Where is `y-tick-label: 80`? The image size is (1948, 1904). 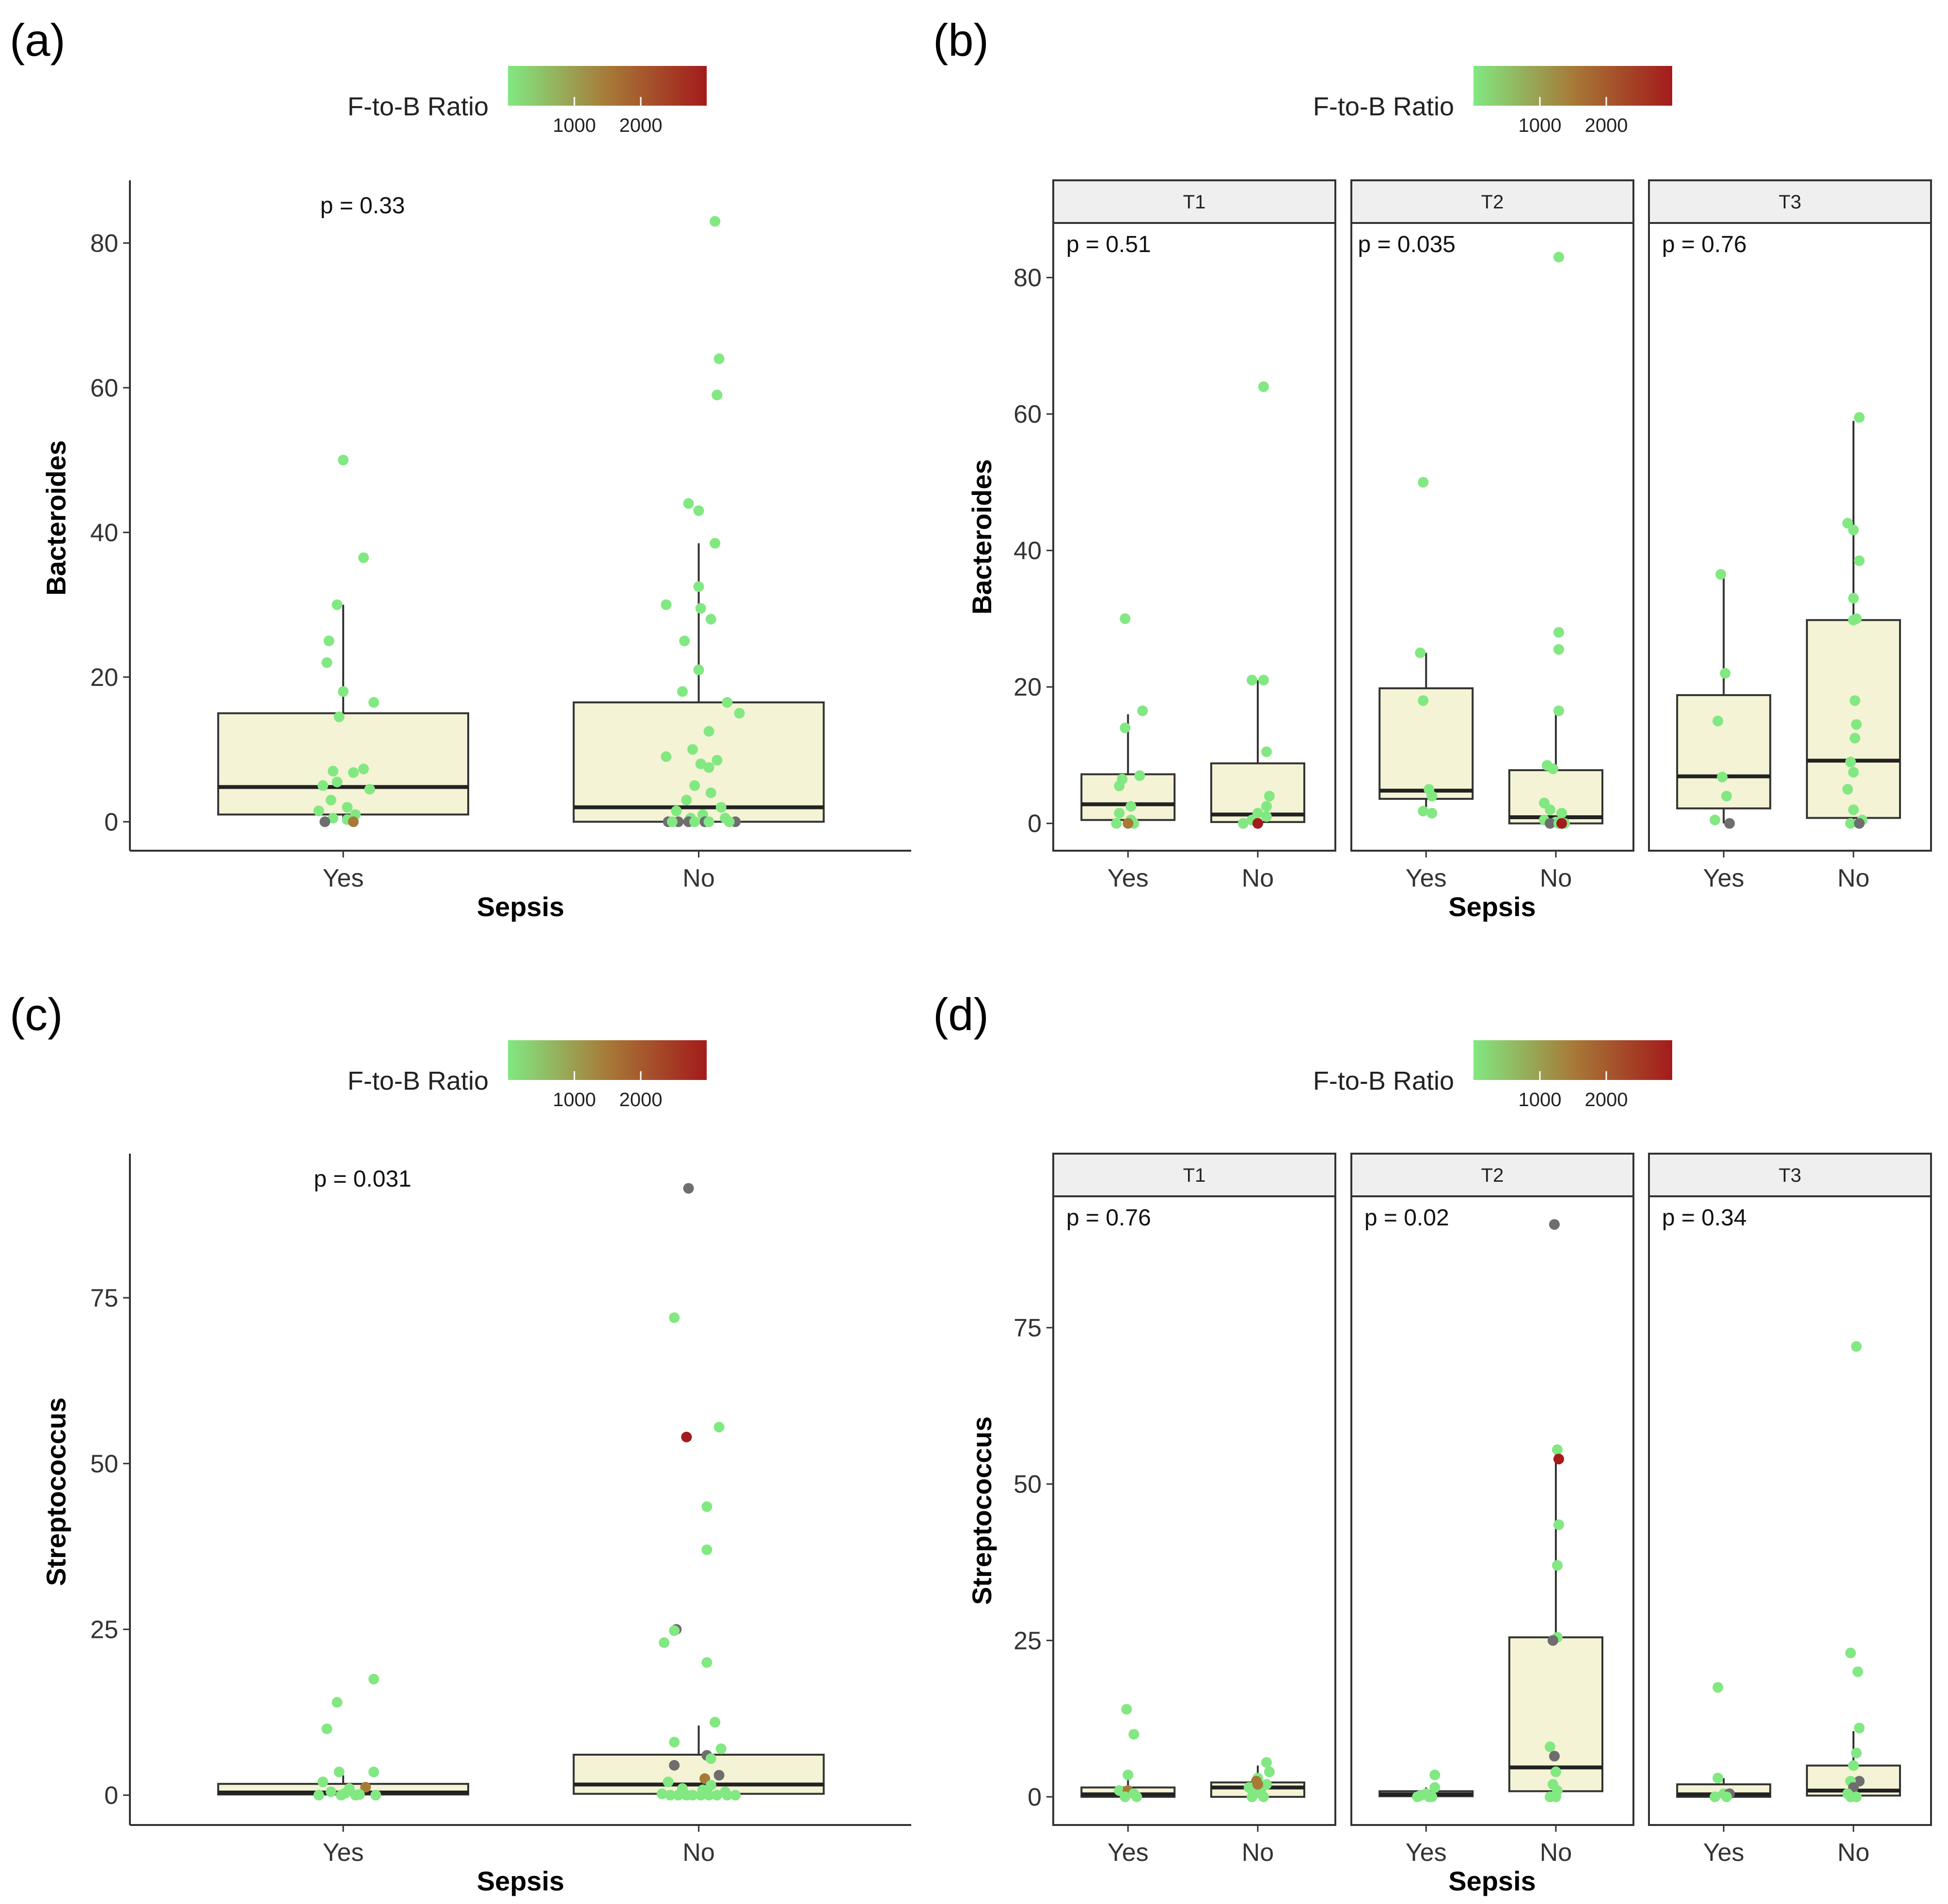
y-tick-label: 80 is located at coordinates (104, 243).